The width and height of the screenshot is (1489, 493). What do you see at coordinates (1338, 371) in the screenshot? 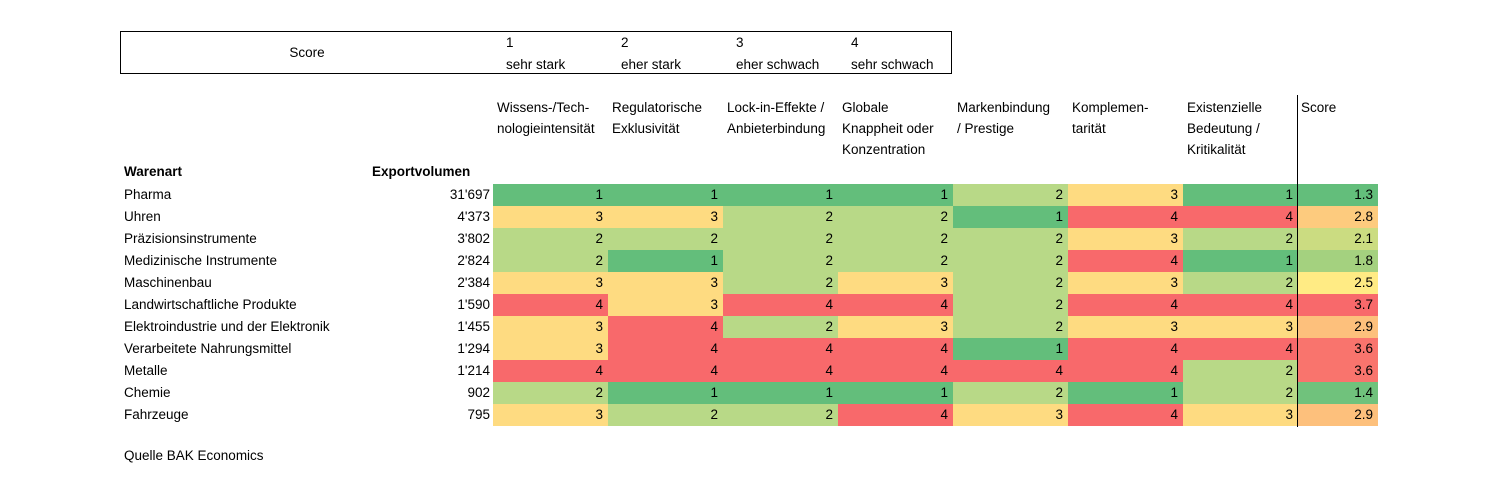
I see `score-cell: 3.6` at bounding box center [1338, 371].